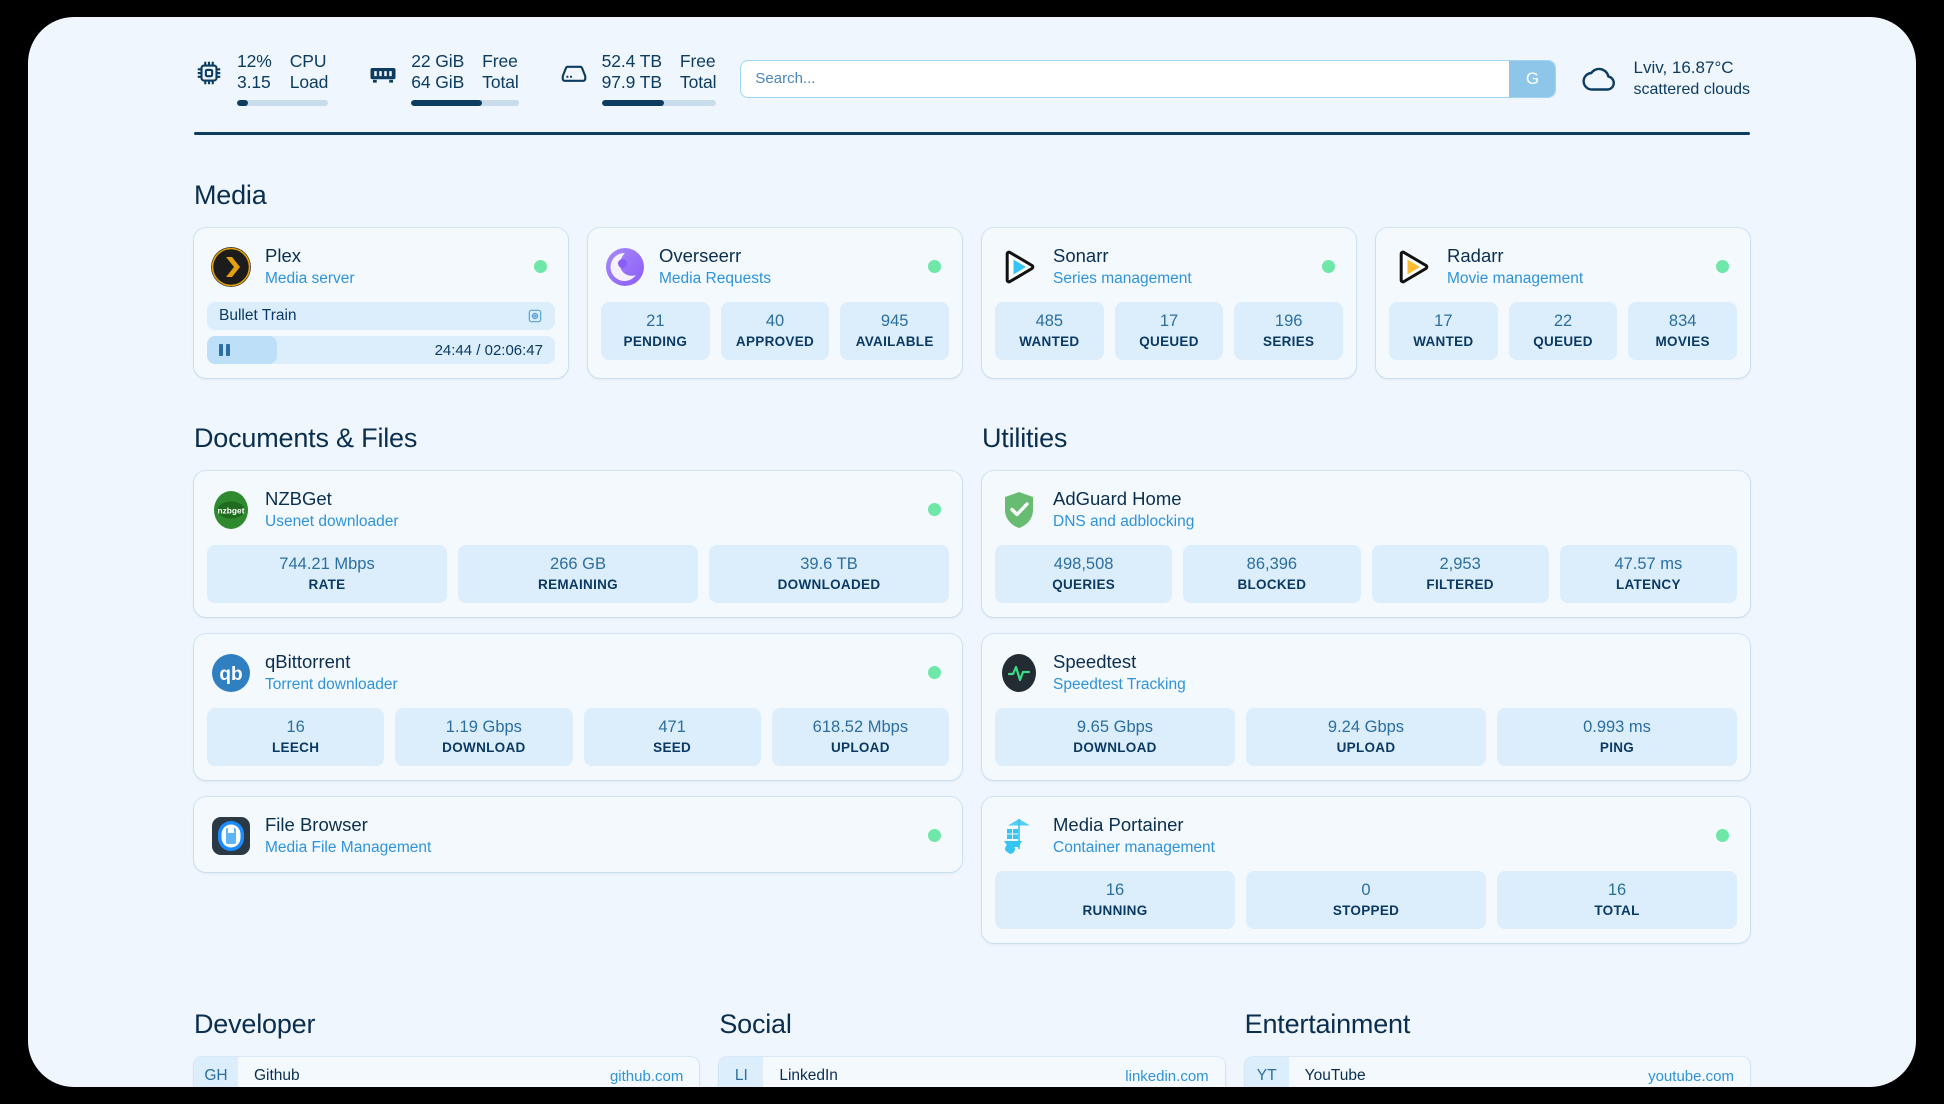 This screenshot has width=1944, height=1104. Describe the element at coordinates (1617, 910) in the screenshot. I see `stat-label: TOTAL` at that location.